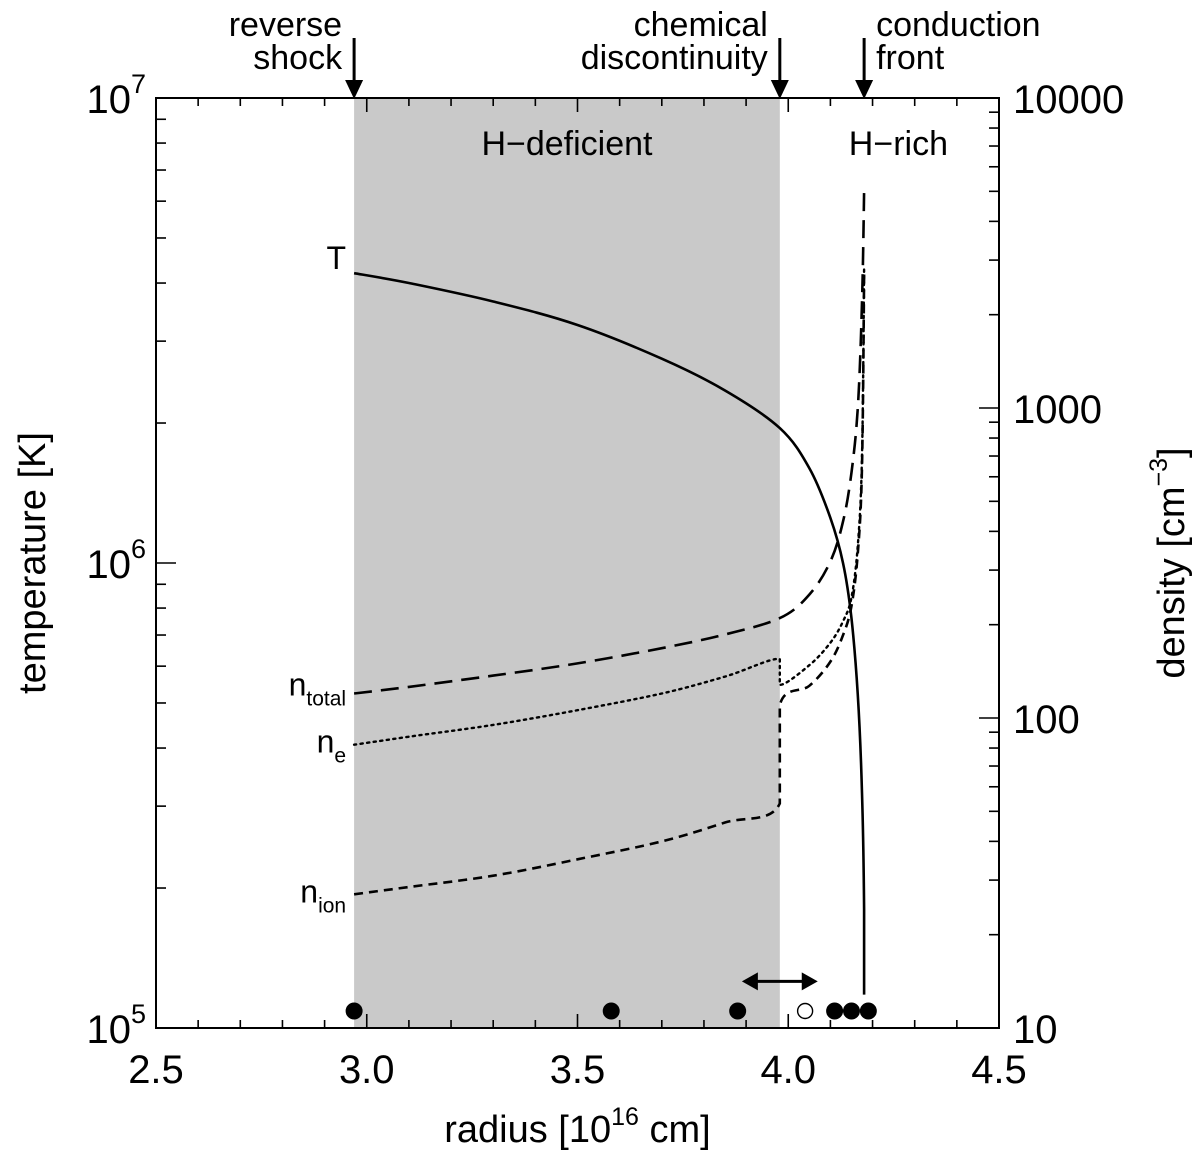  Describe the element at coordinates (809, 981) in the screenshot. I see `range-arrow-right-head` at that location.